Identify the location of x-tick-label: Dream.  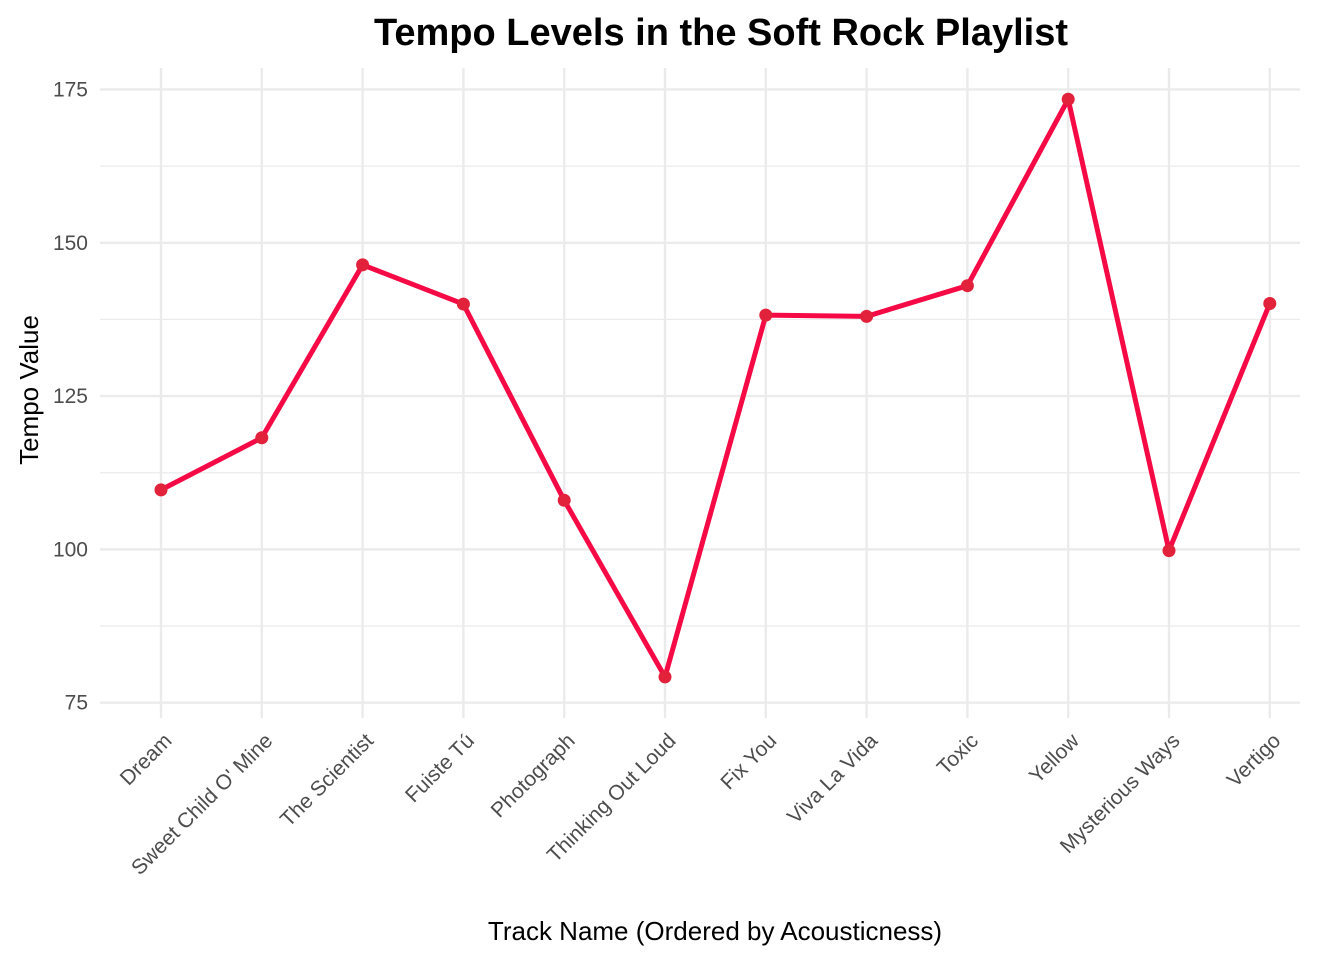
(146, 759).